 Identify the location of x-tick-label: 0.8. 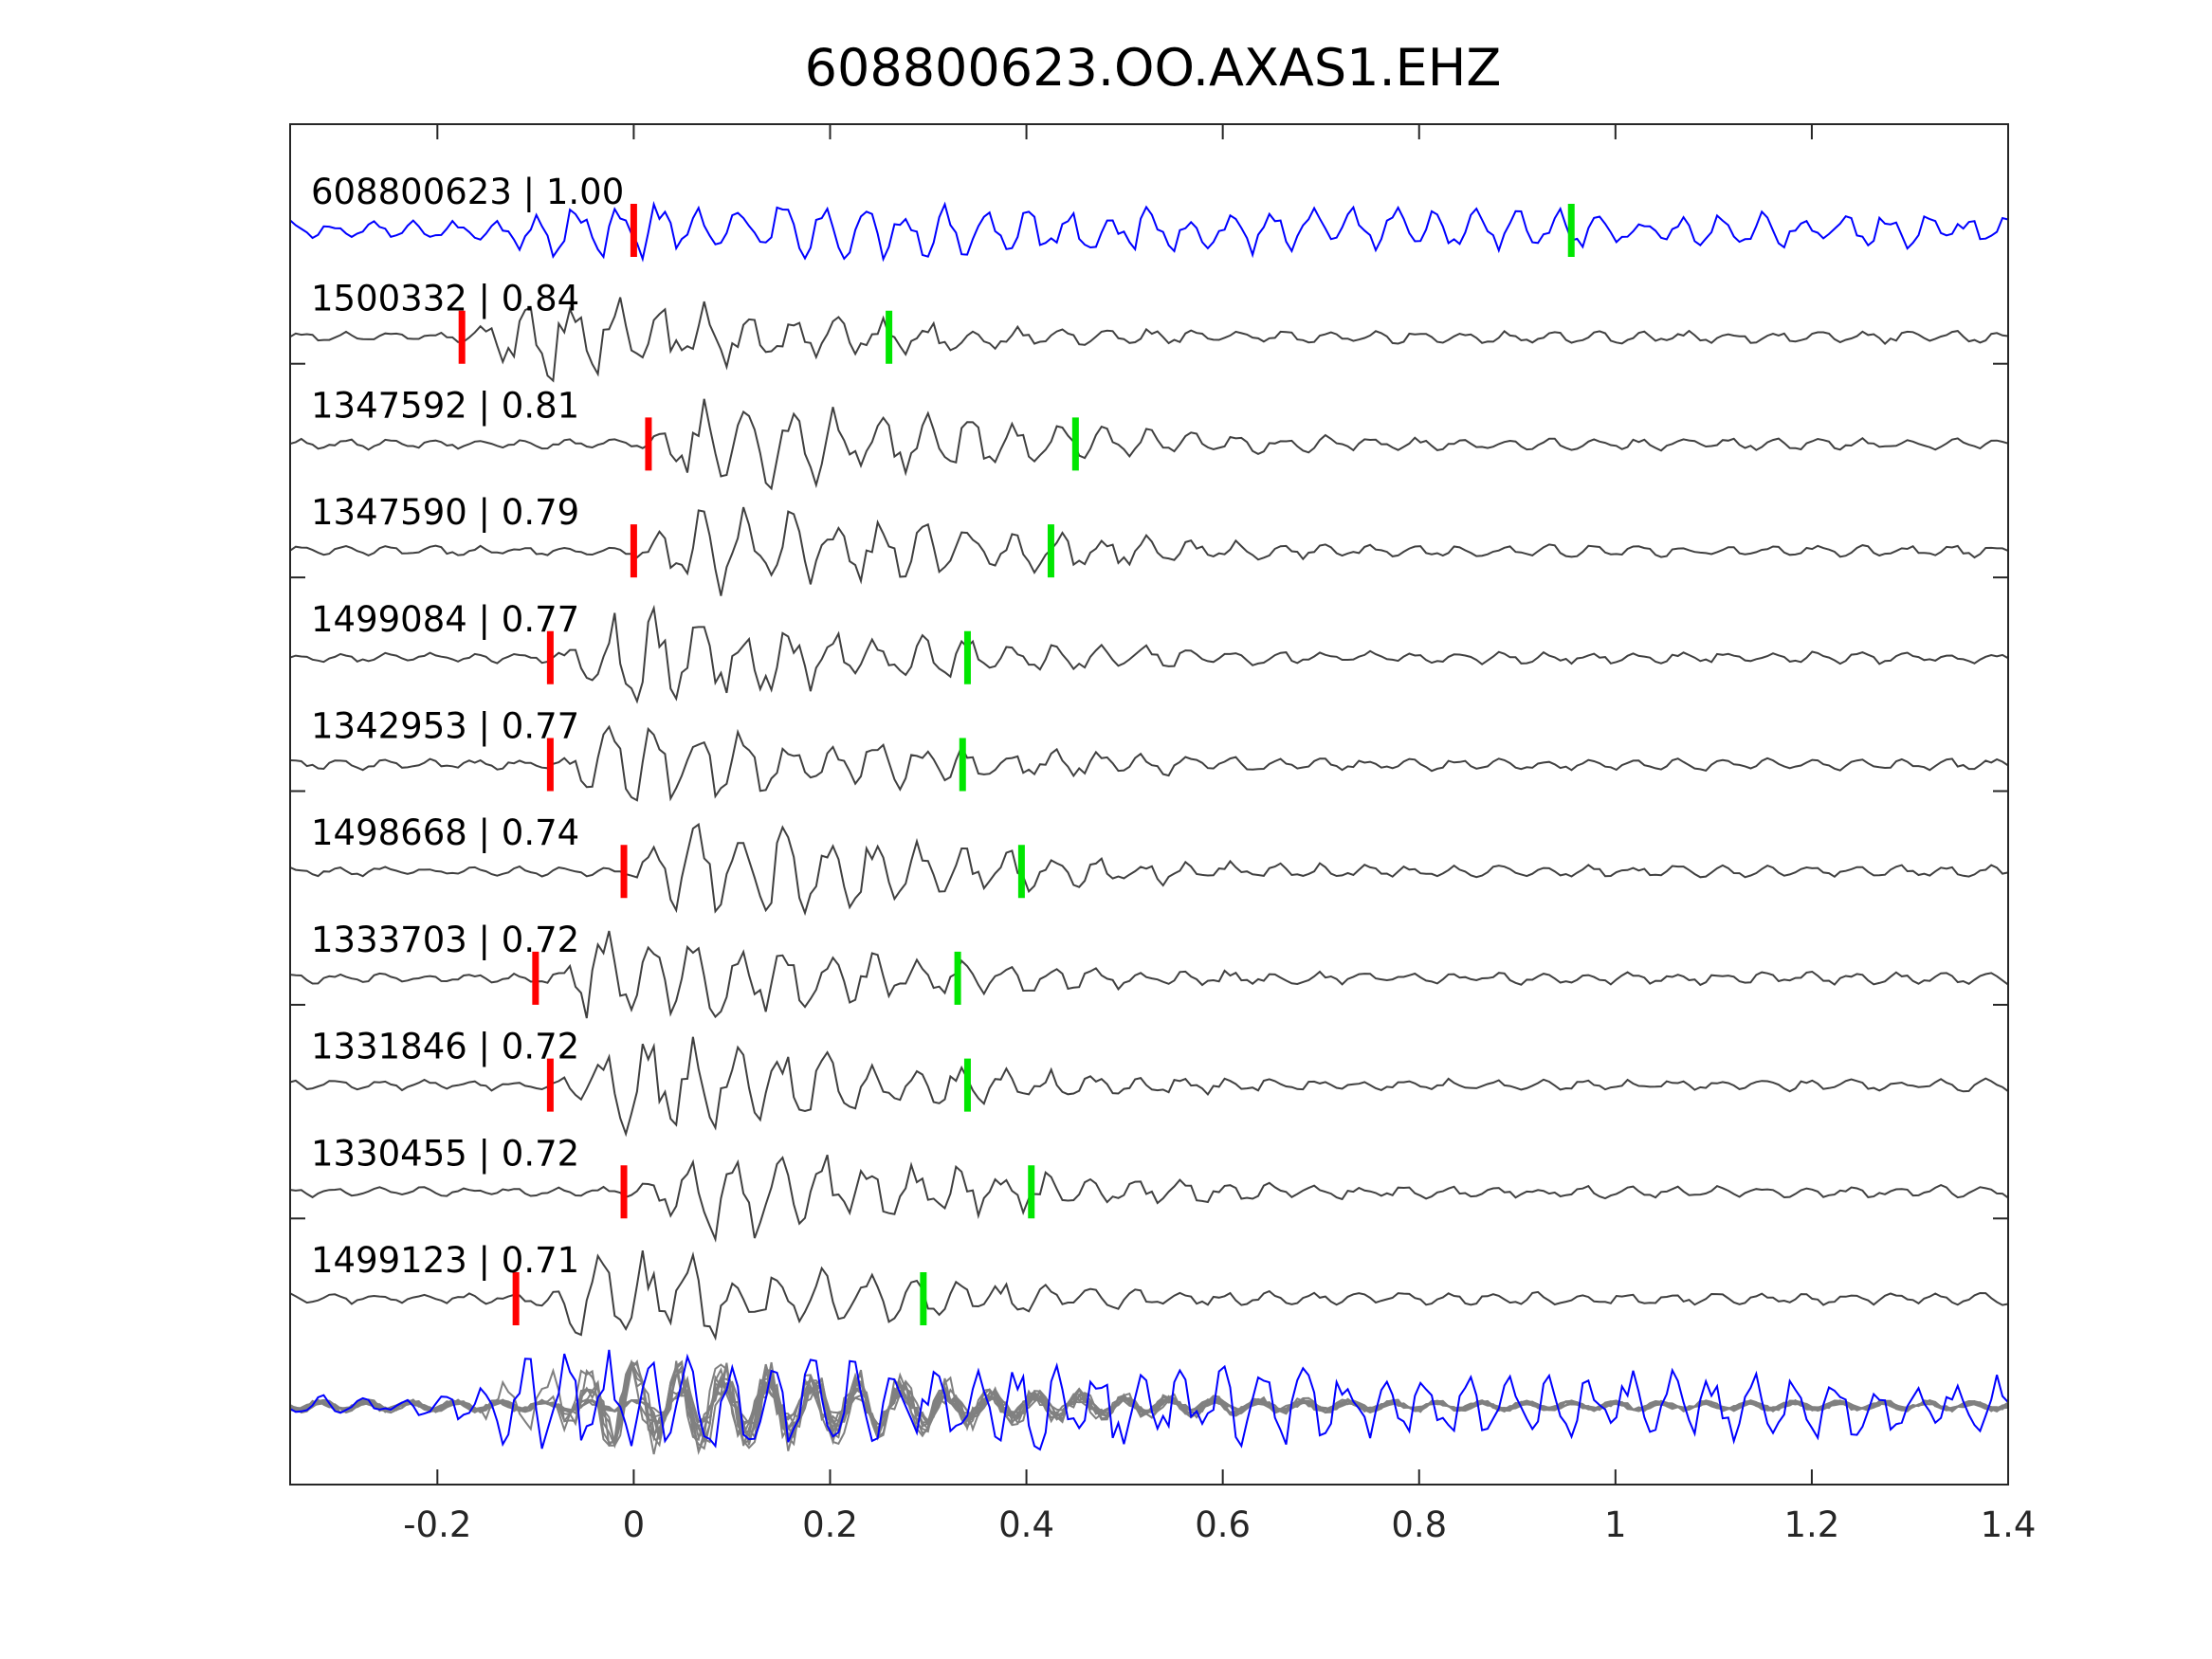
(1419, 1524).